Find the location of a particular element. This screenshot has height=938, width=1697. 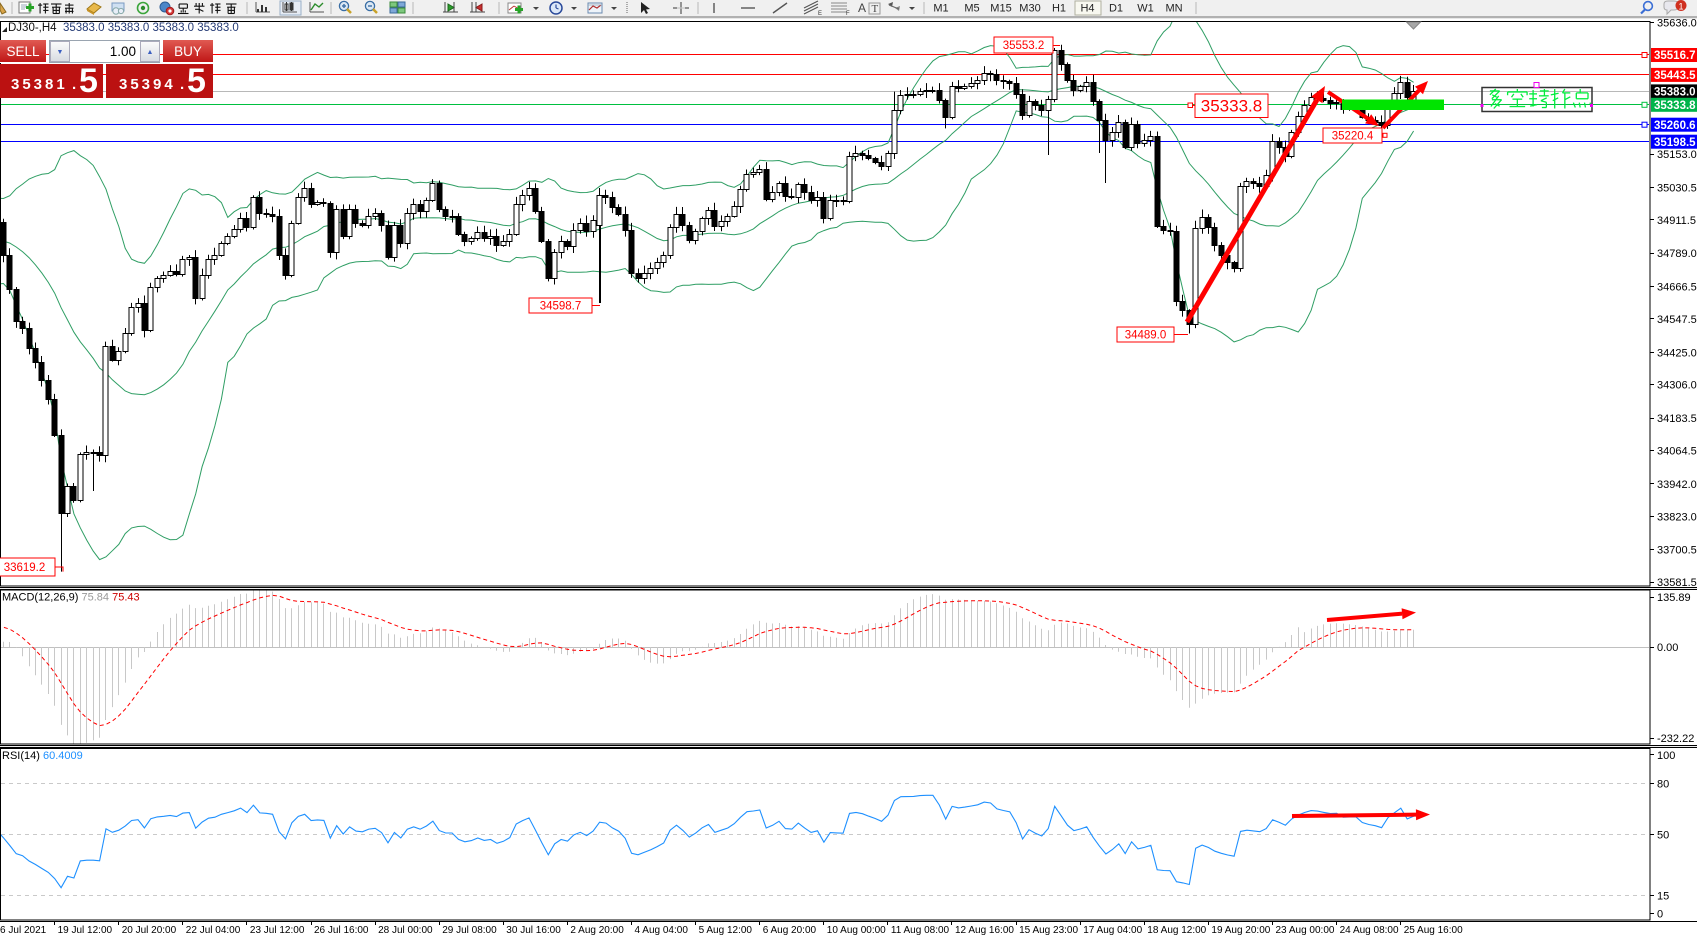

svg-text: -232.22 is located at coordinates (1675, 739).